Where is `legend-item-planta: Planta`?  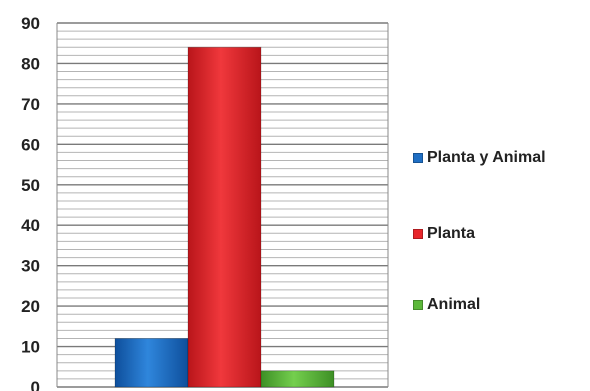 legend-item-planta: Planta is located at coordinates (444, 234).